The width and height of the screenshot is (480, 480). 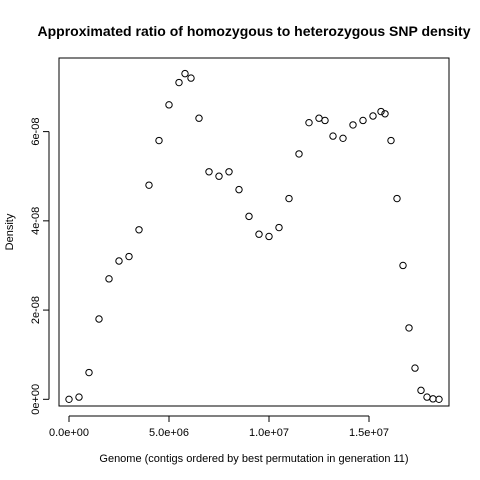 I want to click on x-tick-label: 1.5e+07, so click(x=369, y=433).